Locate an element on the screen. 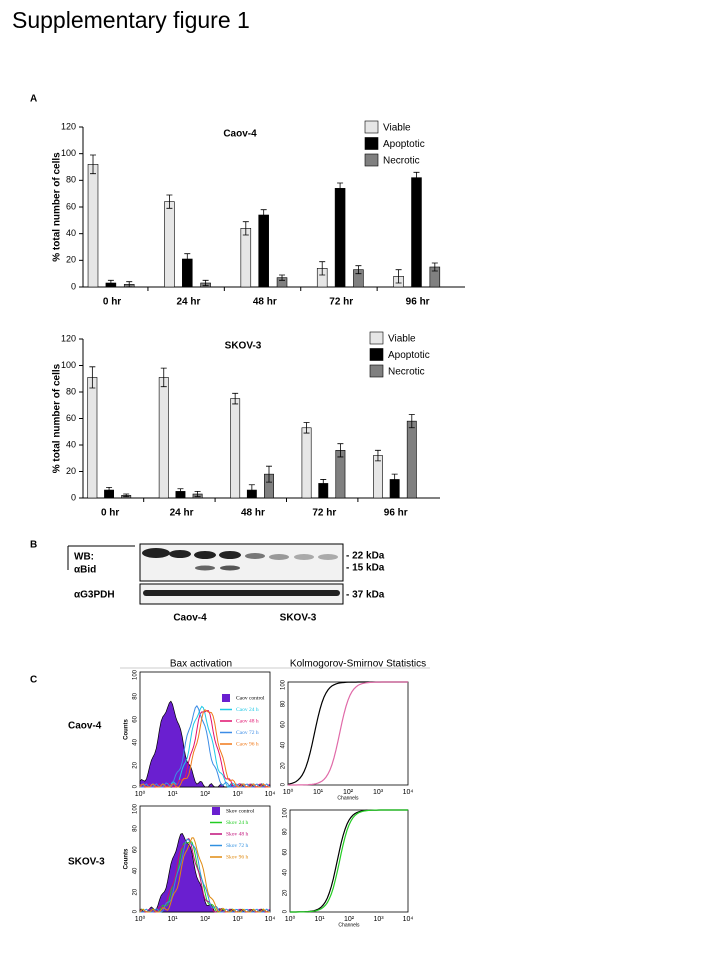  antibody-label: αG3PDH is located at coordinates (94, 595).